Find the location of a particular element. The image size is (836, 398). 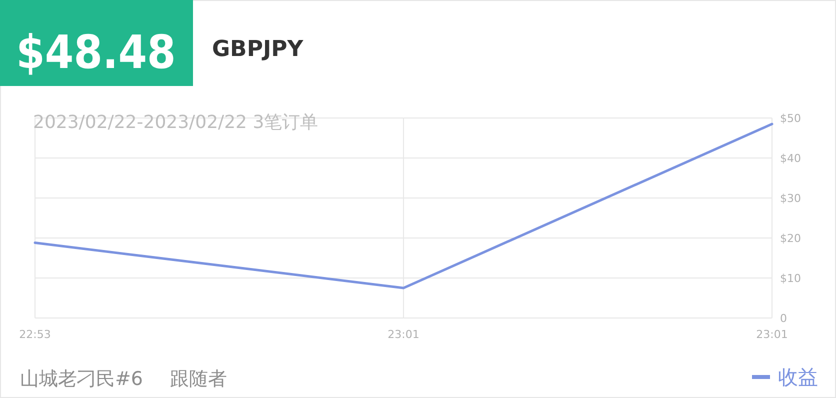

xtick: 22:53 is located at coordinates (35, 334).